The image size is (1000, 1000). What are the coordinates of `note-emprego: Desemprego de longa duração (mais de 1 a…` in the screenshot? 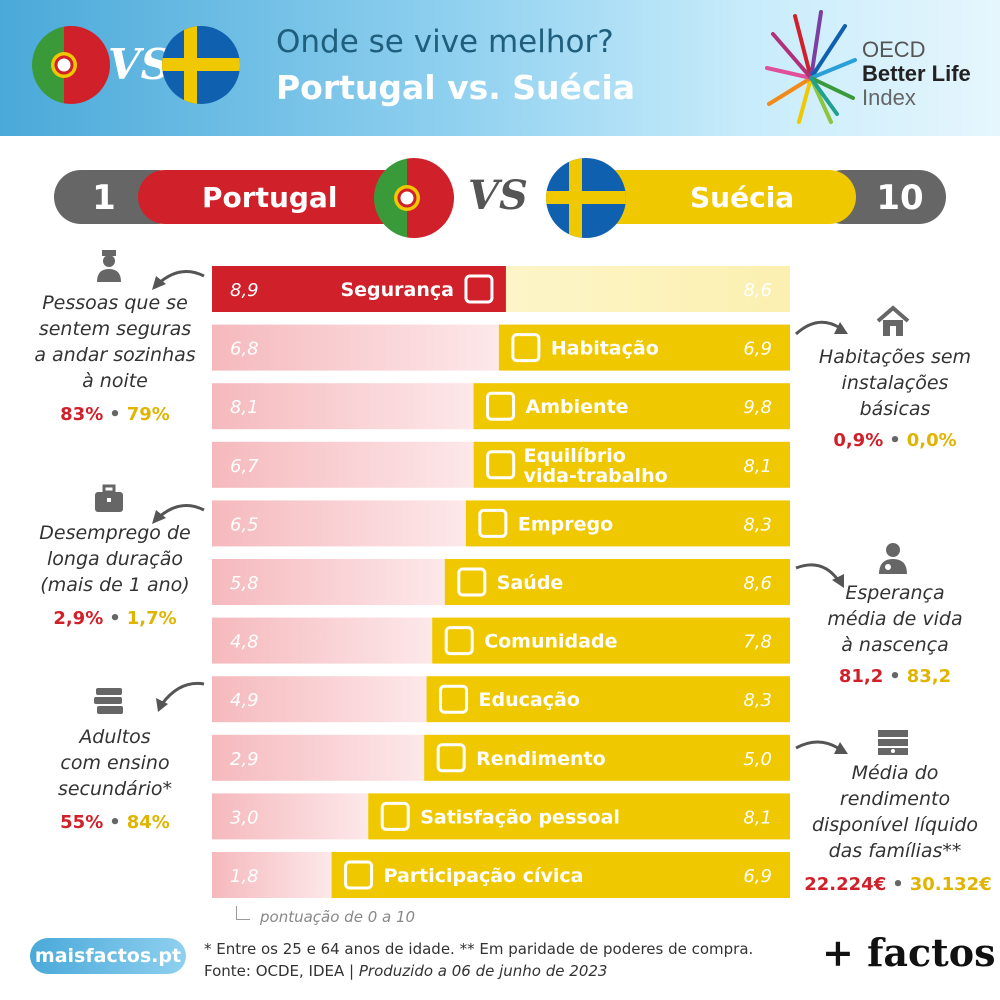 It's located at (115, 559).